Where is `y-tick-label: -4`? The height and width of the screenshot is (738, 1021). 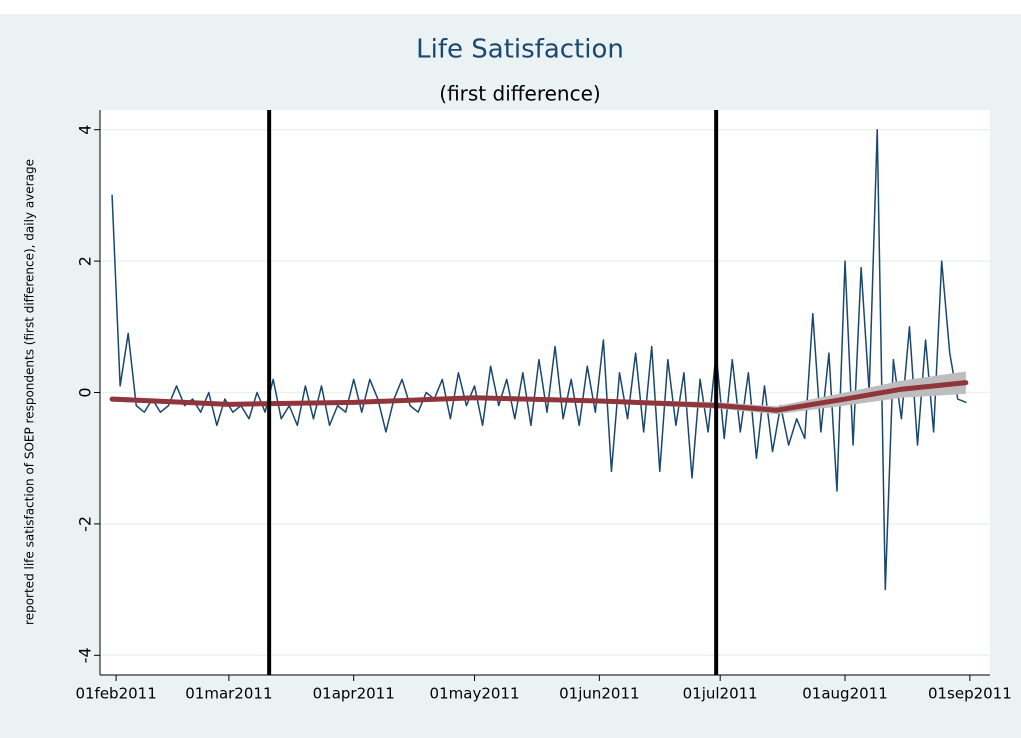 y-tick-label: -4 is located at coordinates (85, 655).